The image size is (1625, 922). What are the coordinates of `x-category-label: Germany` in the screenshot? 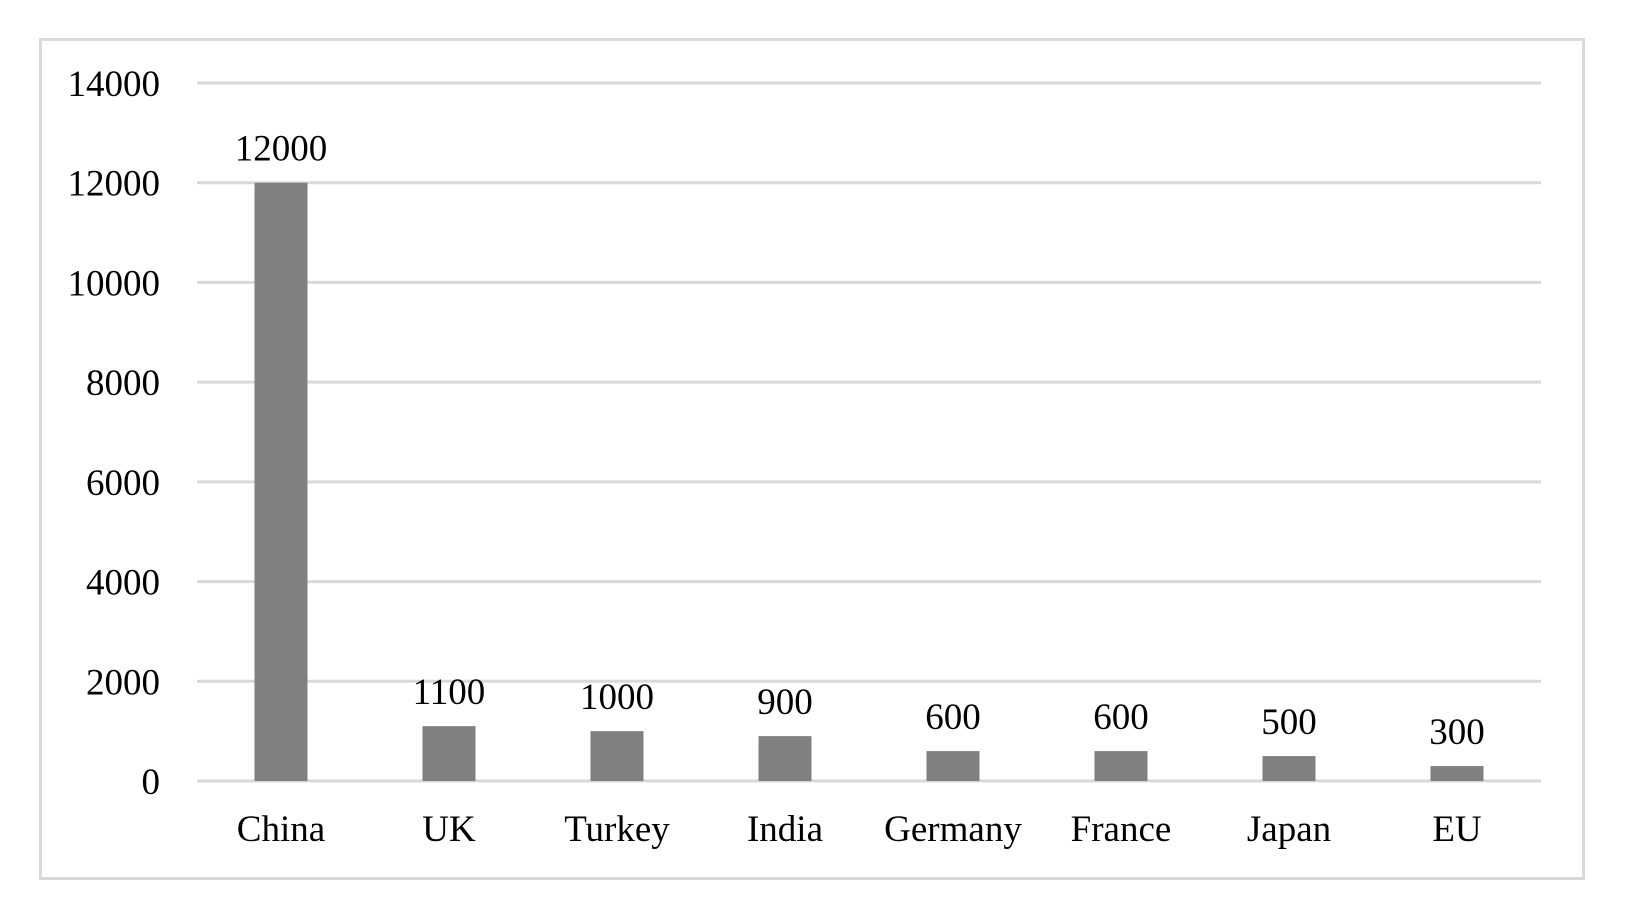 It's located at (953, 829).